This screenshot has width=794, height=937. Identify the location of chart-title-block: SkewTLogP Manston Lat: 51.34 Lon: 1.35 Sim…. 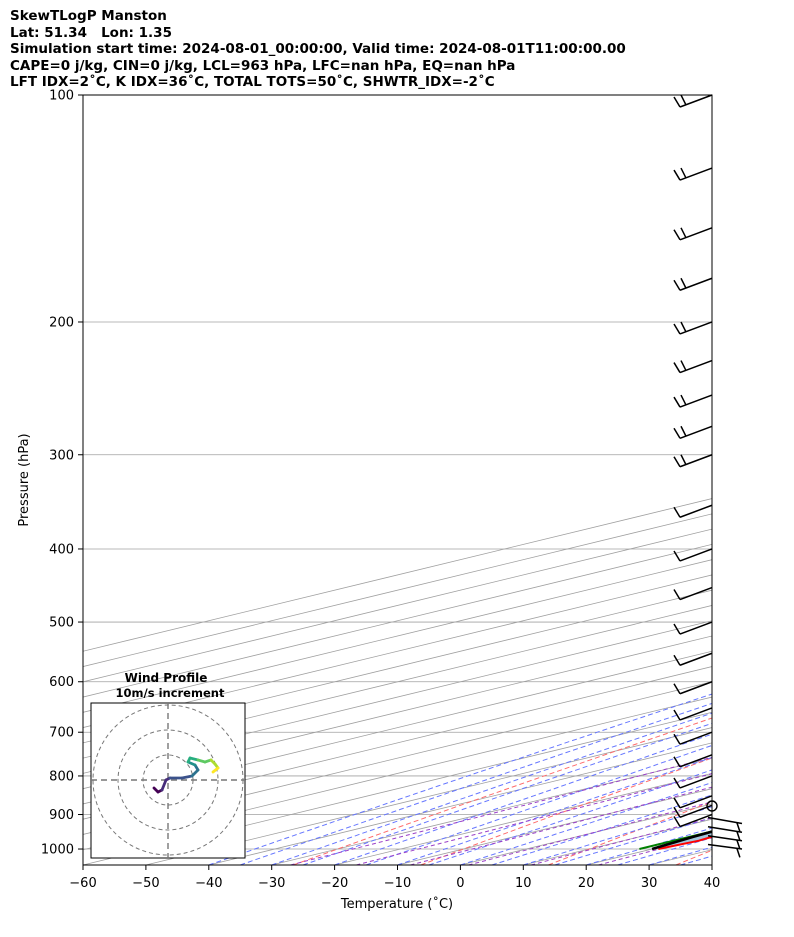
(318, 49).